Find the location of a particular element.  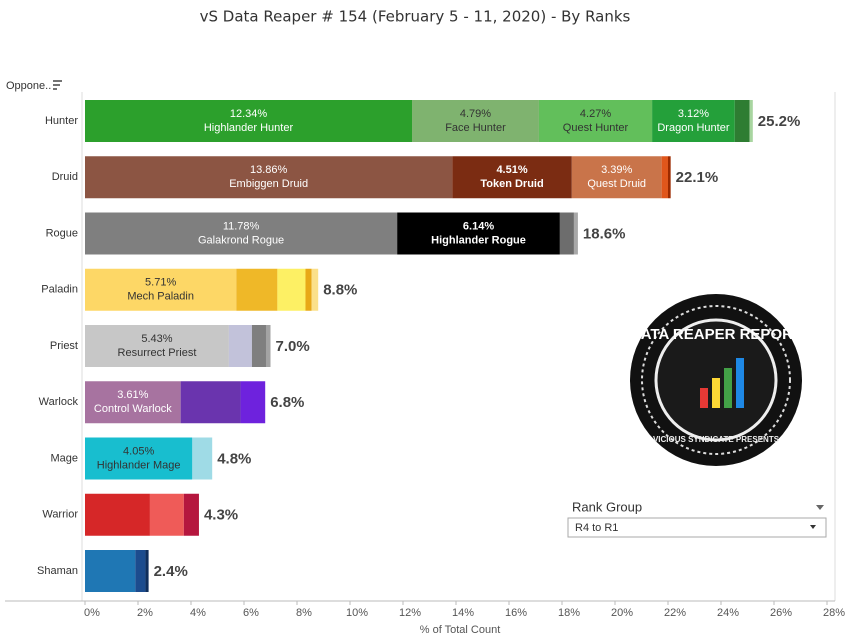

filter-menu is located at coordinates (820, 507).